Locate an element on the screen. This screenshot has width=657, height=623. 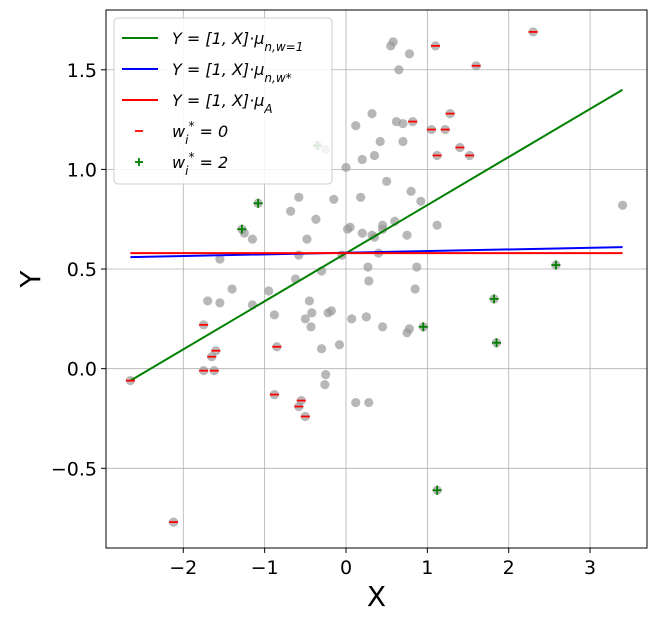
y-tick-label: −0.5 is located at coordinates (74, 469).